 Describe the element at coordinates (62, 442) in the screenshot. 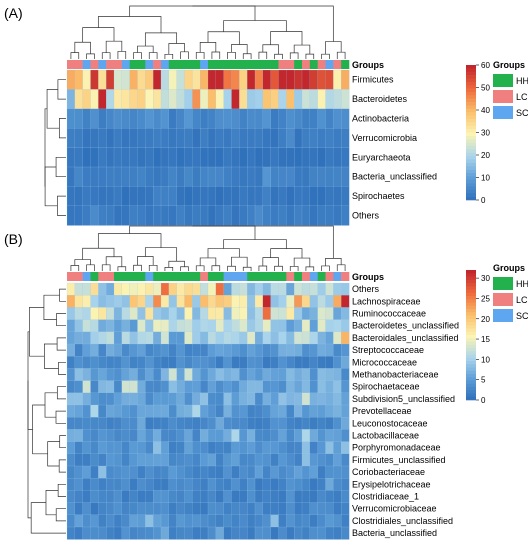

I see `row-dendrogram-branch` at that location.